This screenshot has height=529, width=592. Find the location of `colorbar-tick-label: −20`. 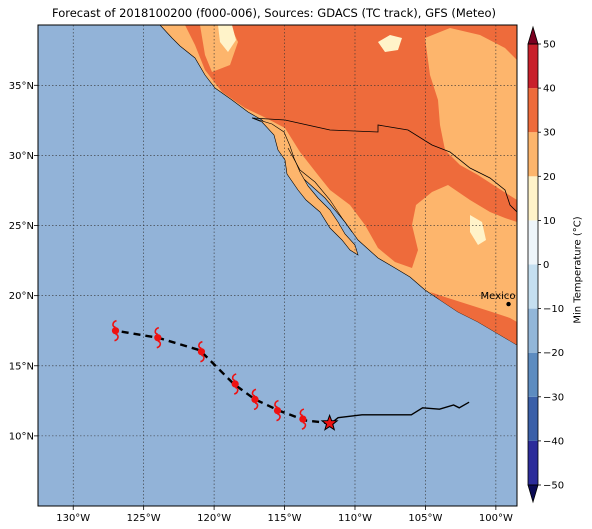

colorbar-tick-label: −20 is located at coordinates (553, 353).